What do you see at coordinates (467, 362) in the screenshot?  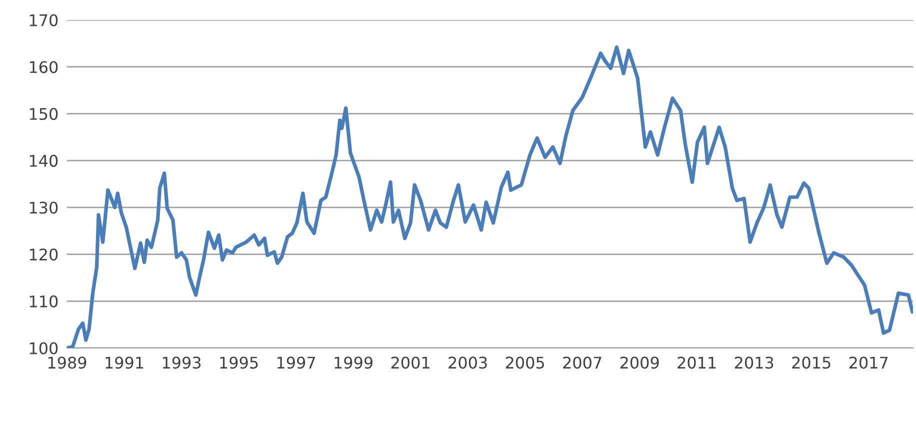 I see `x-tick-label: 2003` at bounding box center [467, 362].